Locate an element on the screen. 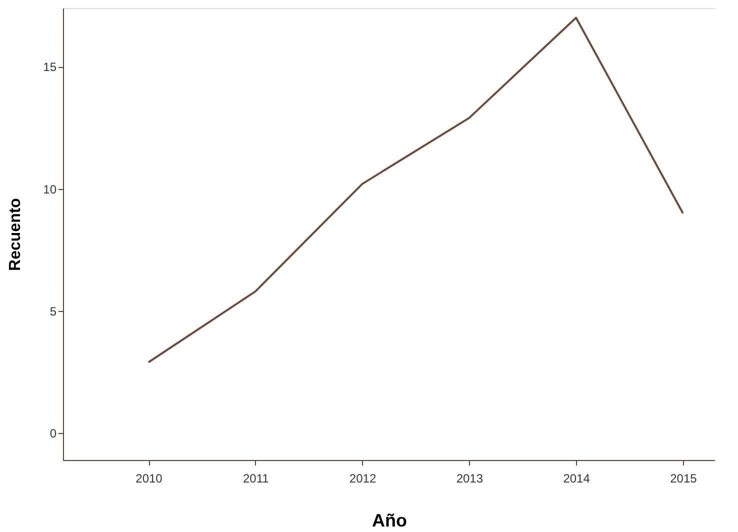 This screenshot has height=532, width=738. y-tick-label: 10 is located at coordinates (50, 189).